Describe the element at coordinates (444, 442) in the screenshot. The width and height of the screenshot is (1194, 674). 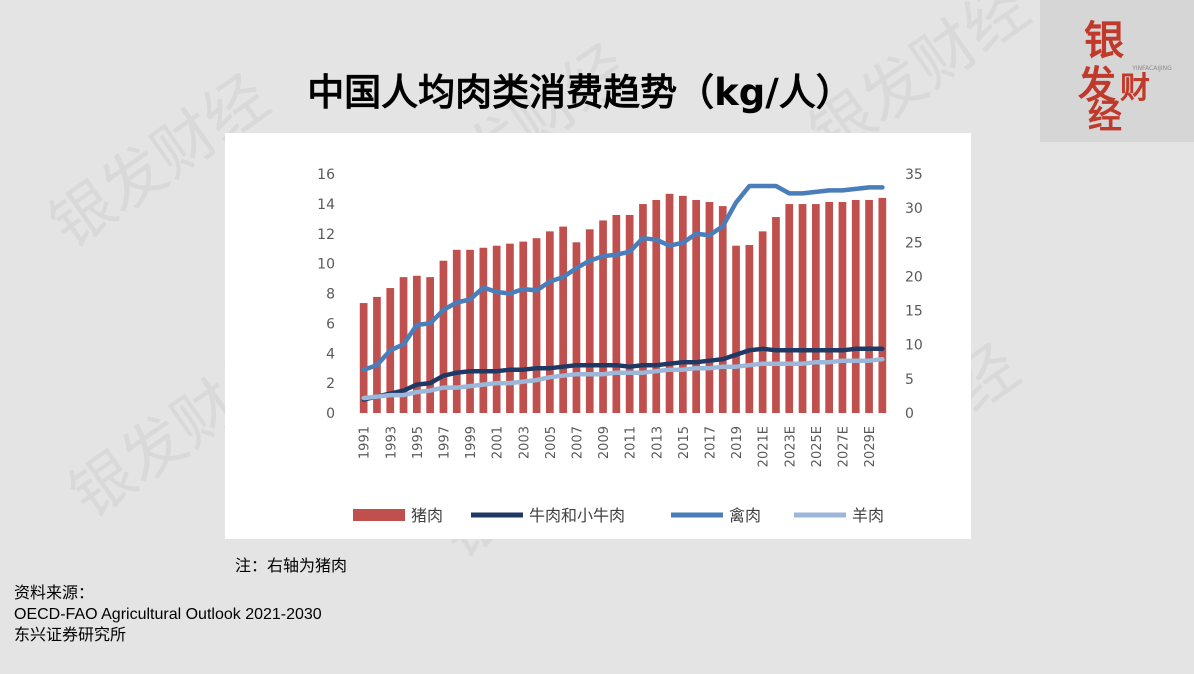
I see `x-tick-label: 1997` at that location.